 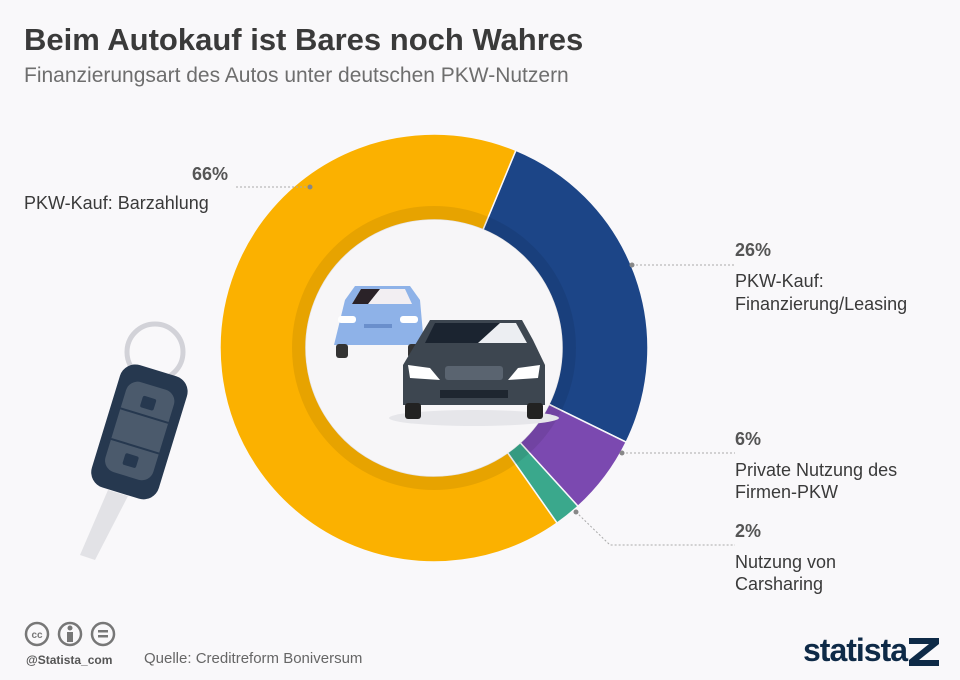 What do you see at coordinates (103, 634) in the screenshot?
I see `nd-icon` at bounding box center [103, 634].